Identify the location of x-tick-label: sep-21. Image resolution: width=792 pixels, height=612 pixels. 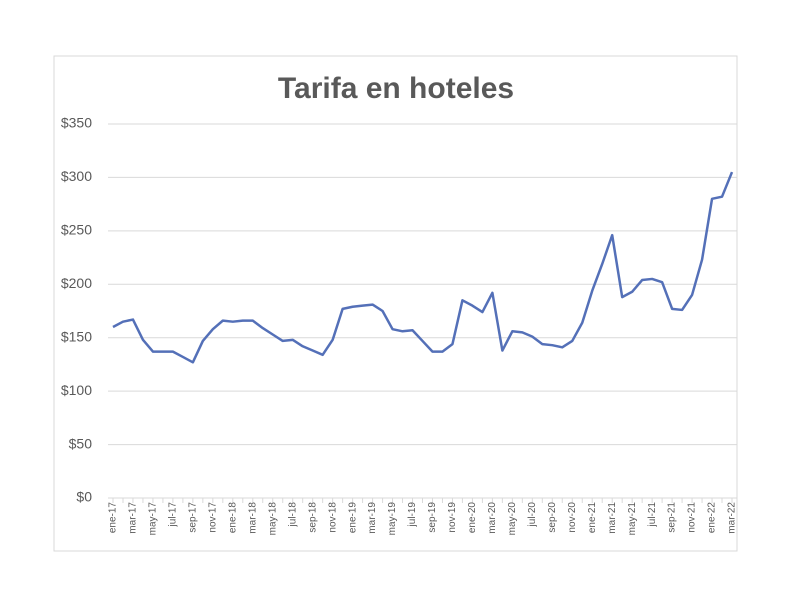
(672, 517).